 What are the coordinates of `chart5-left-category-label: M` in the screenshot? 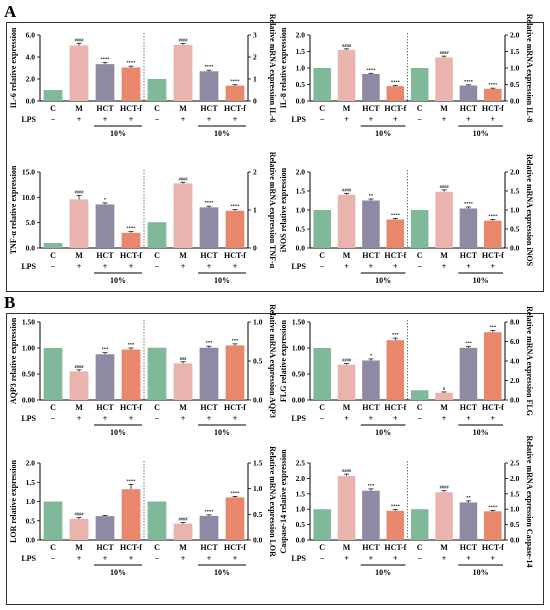 It's located at (79, 407).